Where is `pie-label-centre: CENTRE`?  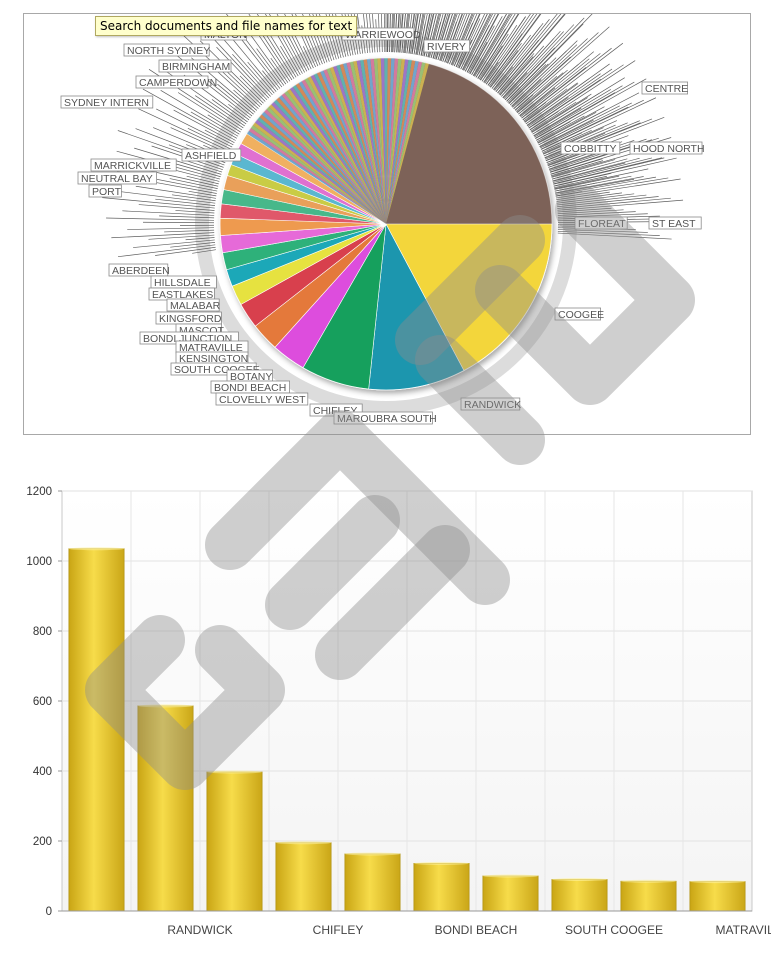
pie-label-centre: CENTRE is located at coordinates (664, 88).